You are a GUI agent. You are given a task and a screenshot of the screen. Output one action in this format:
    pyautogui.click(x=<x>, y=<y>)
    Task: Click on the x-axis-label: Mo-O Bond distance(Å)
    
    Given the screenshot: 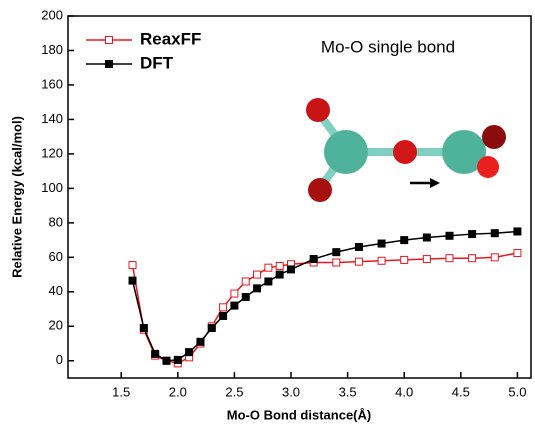 What is the action you would take?
    pyautogui.click(x=299, y=414)
    